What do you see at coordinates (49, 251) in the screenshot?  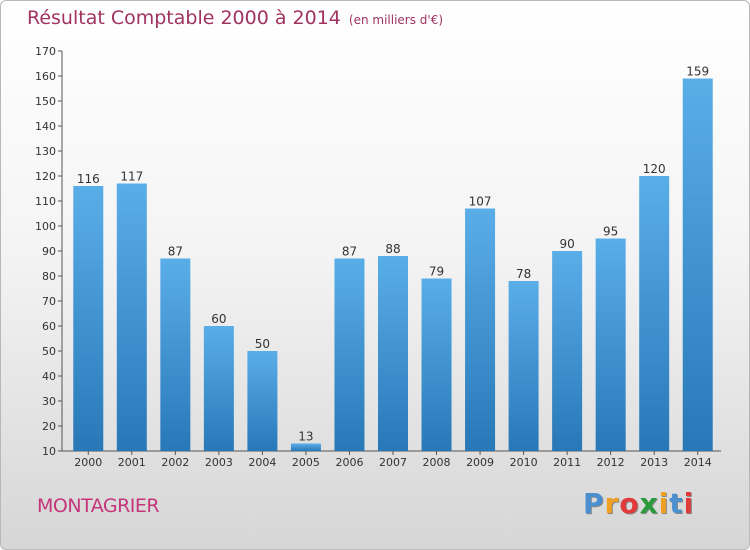 I see `y-tick-label: 90` at bounding box center [49, 251].